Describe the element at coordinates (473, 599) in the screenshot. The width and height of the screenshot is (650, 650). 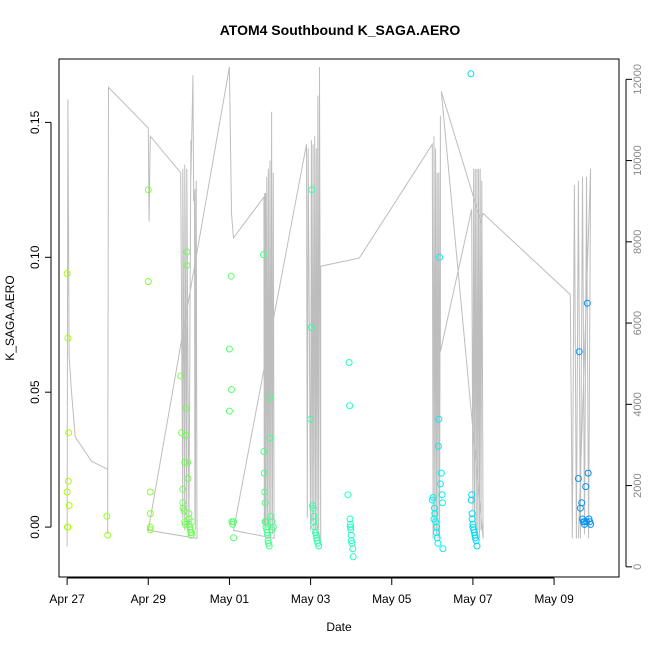
I see `x-tick-label: May 07` at that location.